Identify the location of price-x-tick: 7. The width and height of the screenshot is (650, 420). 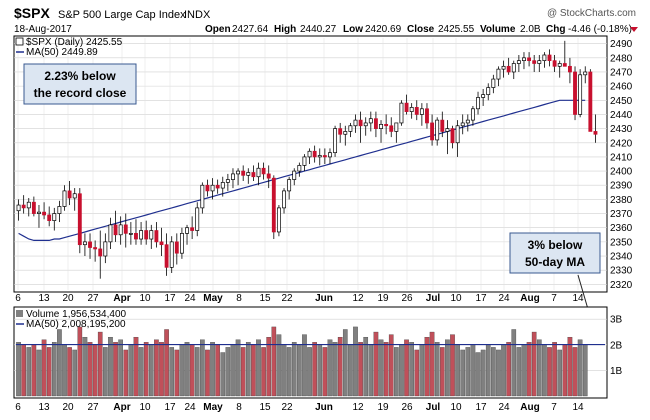
(554, 298).